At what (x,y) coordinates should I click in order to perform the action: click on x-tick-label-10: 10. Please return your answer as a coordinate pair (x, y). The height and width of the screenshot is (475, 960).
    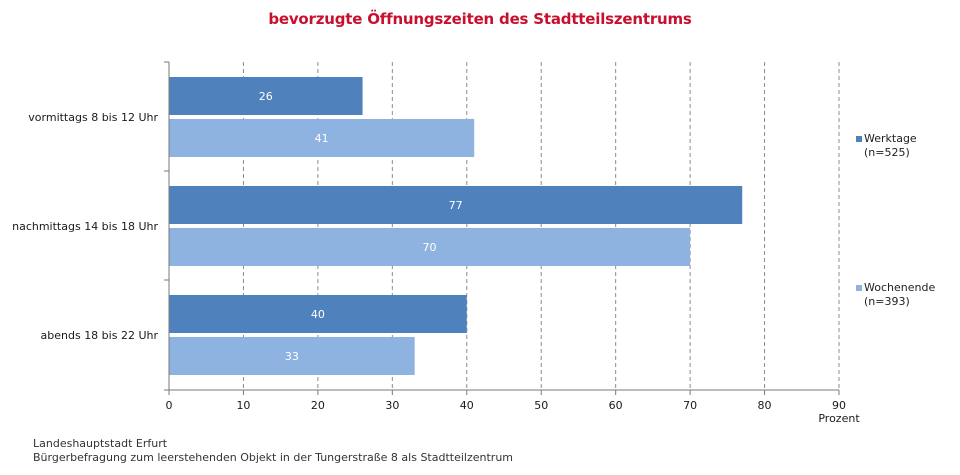
    Looking at the image, I should click on (243, 405).